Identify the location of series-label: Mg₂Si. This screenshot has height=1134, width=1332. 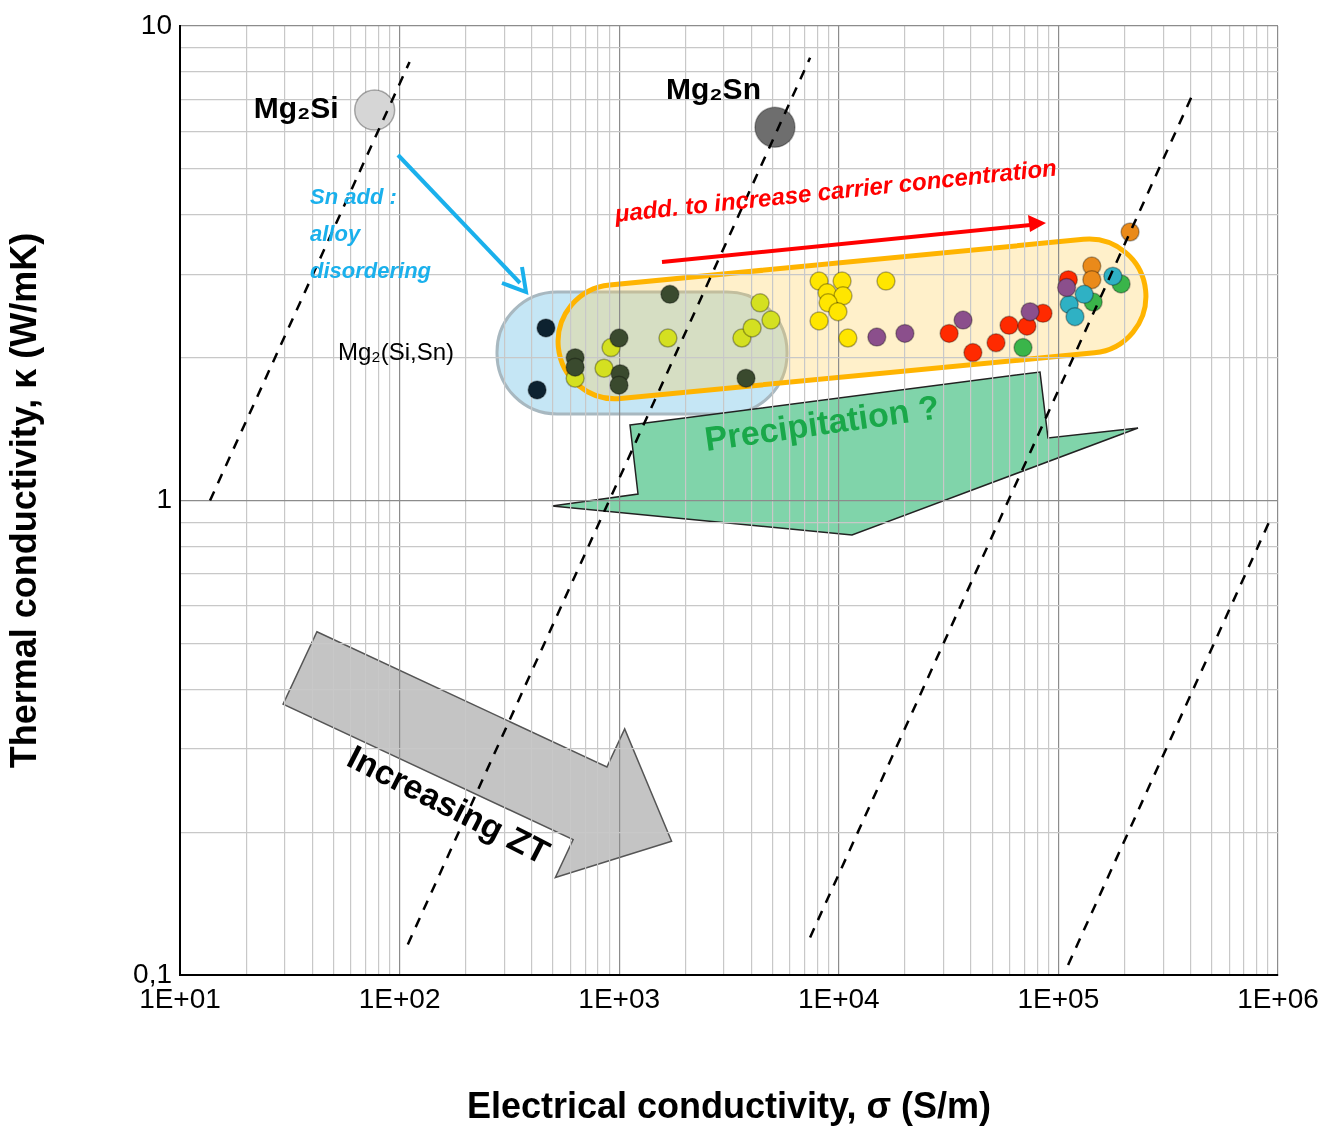
(296, 108).